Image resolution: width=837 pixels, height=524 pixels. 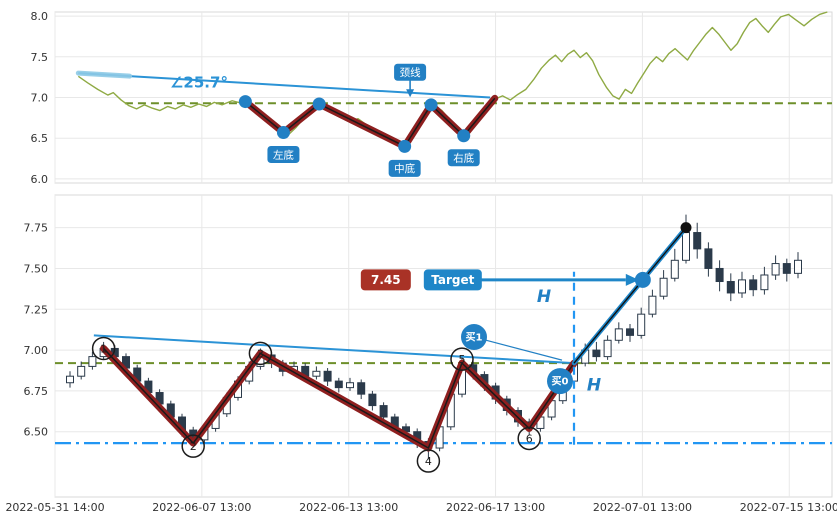 I want to click on pattern-label-2-text: 右底, so click(x=463, y=158).